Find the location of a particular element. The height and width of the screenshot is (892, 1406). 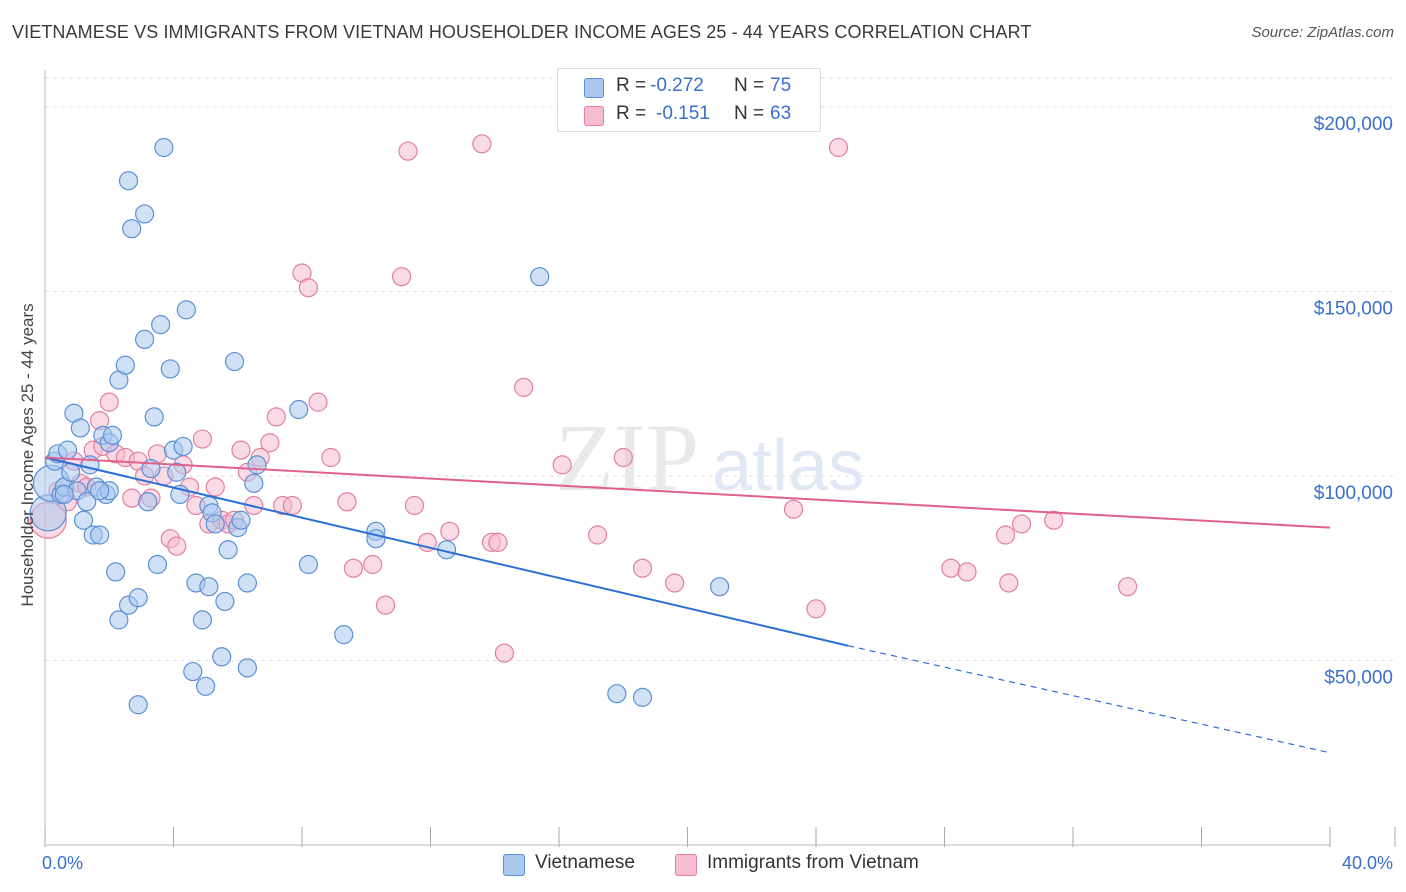

trend-line-vietnamese is located at coordinates (446, 551).